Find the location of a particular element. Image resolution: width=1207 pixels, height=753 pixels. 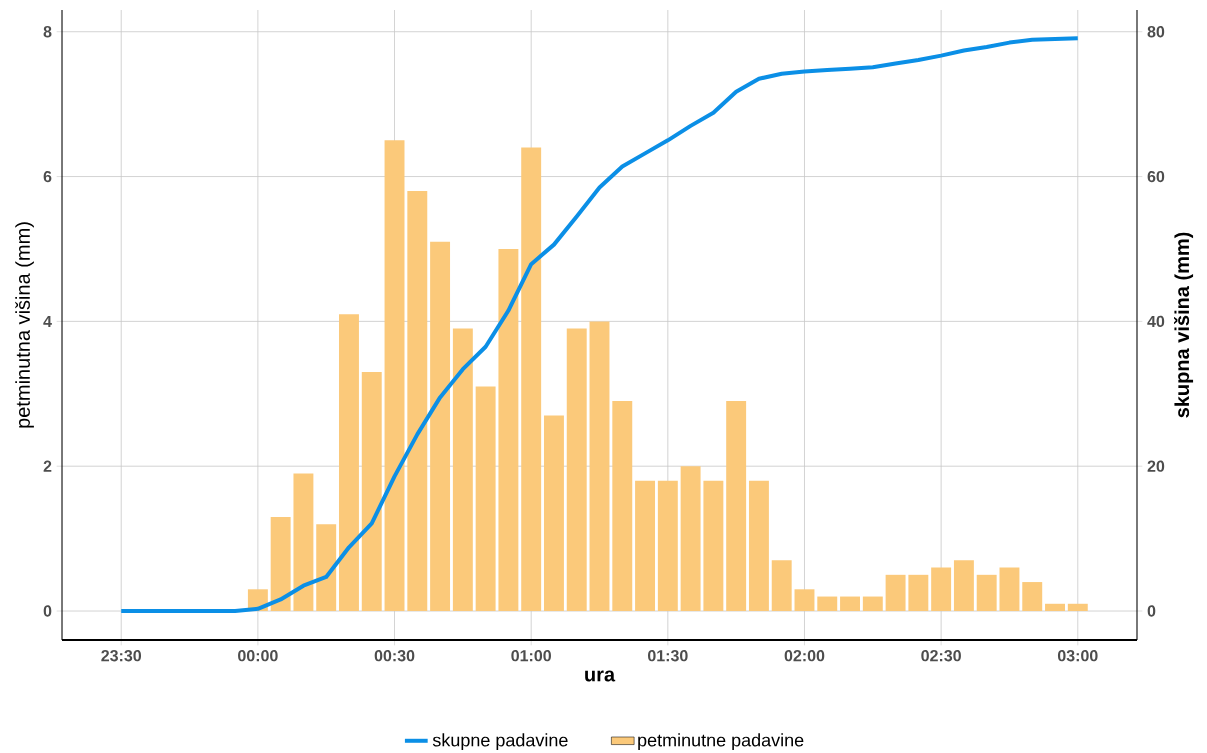

y2-tick-label: 40 is located at coordinates (1156, 321).